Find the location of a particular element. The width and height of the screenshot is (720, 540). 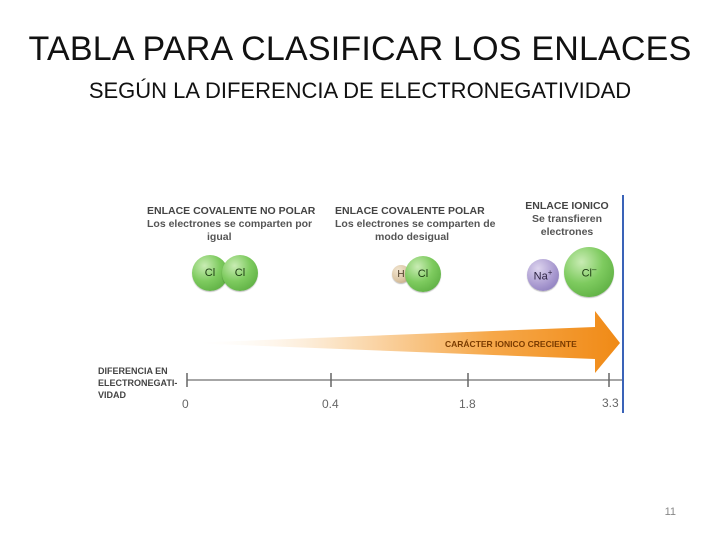

ion-symbol: Cl– is located at coordinates (589, 272).